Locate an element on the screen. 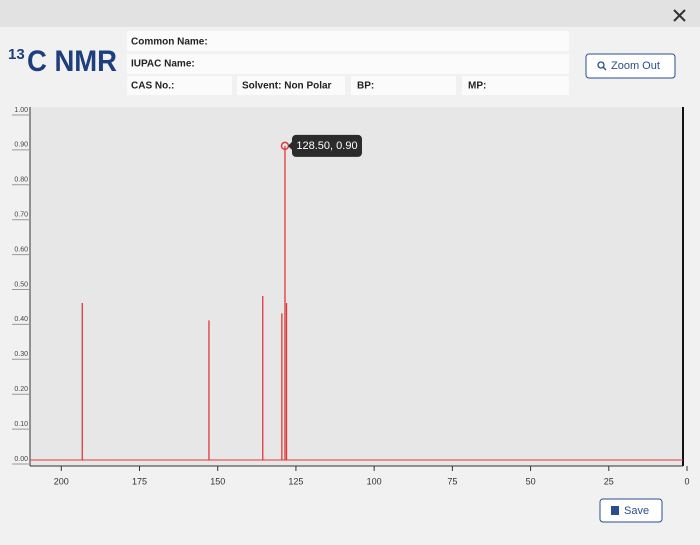  tooltip-bg is located at coordinates (326, 145).